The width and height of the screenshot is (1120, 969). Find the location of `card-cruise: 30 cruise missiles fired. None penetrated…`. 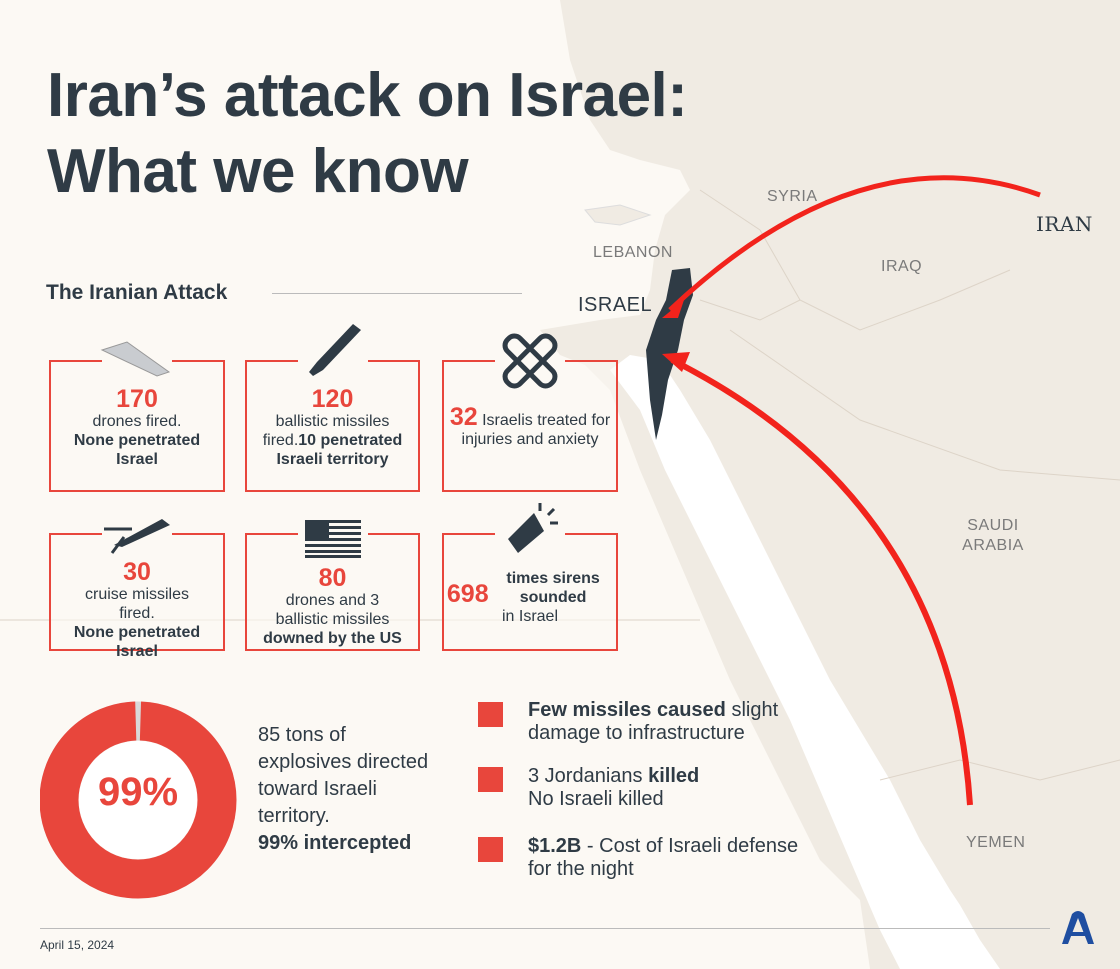

card-cruise: 30 cruise missiles fired. None penetrated… is located at coordinates (137, 589).